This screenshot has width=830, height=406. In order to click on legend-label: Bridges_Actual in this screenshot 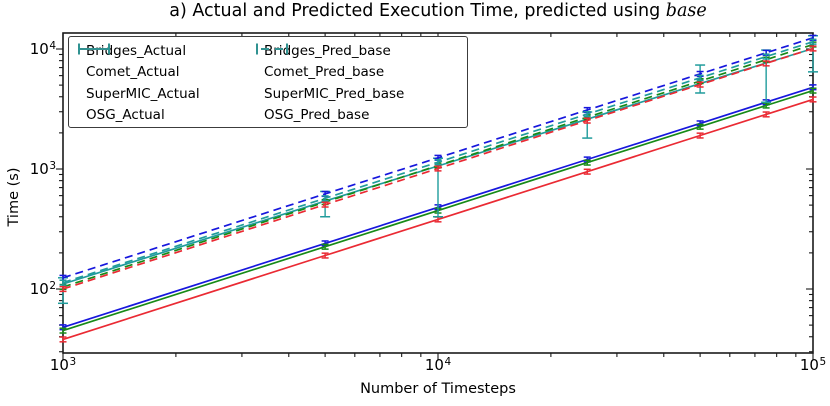, I will do `click(136, 51)`.